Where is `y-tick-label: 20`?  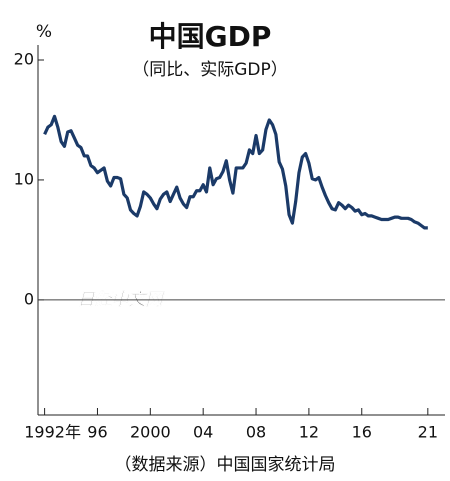
y-tick-label: 20 is located at coordinates (24, 58).